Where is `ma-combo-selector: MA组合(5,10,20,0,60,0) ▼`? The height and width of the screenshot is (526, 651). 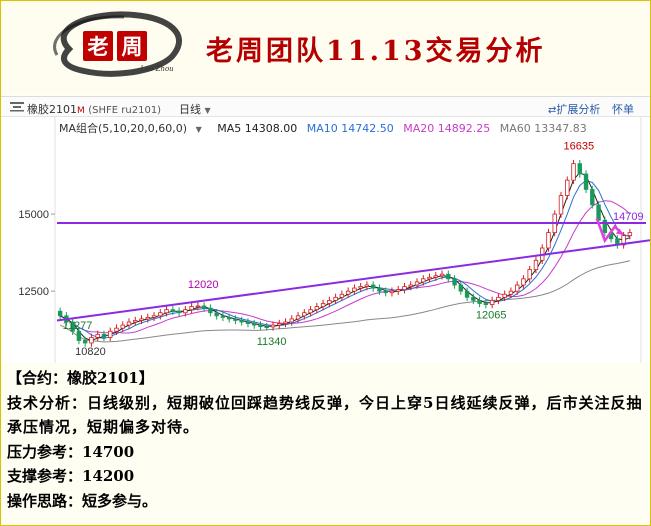 ma-combo-selector: MA组合(5,10,20,0,60,0) ▼ is located at coordinates (133, 128).